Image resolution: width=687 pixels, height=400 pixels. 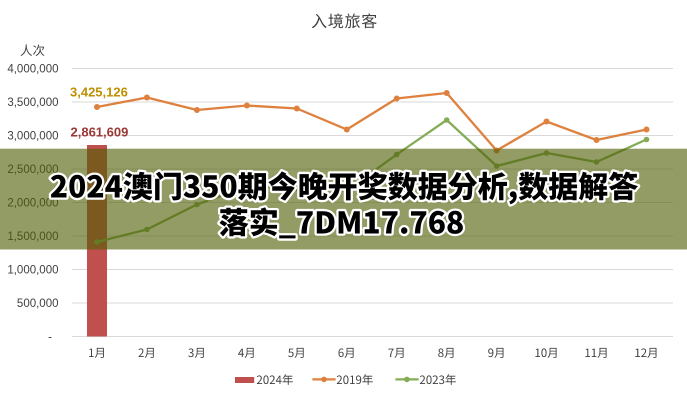 What do you see at coordinates (99, 91) in the screenshot?
I see `svg-text: 3,425,126` at bounding box center [99, 91].